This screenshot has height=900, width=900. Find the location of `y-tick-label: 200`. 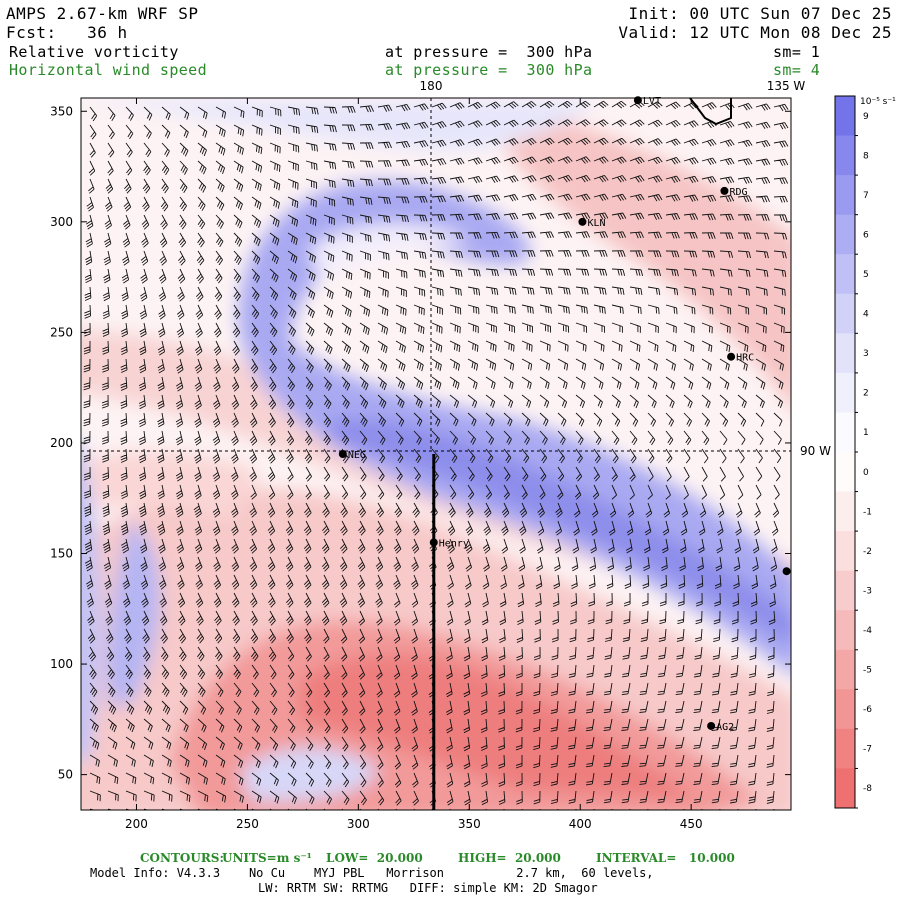

y-tick-label: 200 is located at coordinates (61, 443).